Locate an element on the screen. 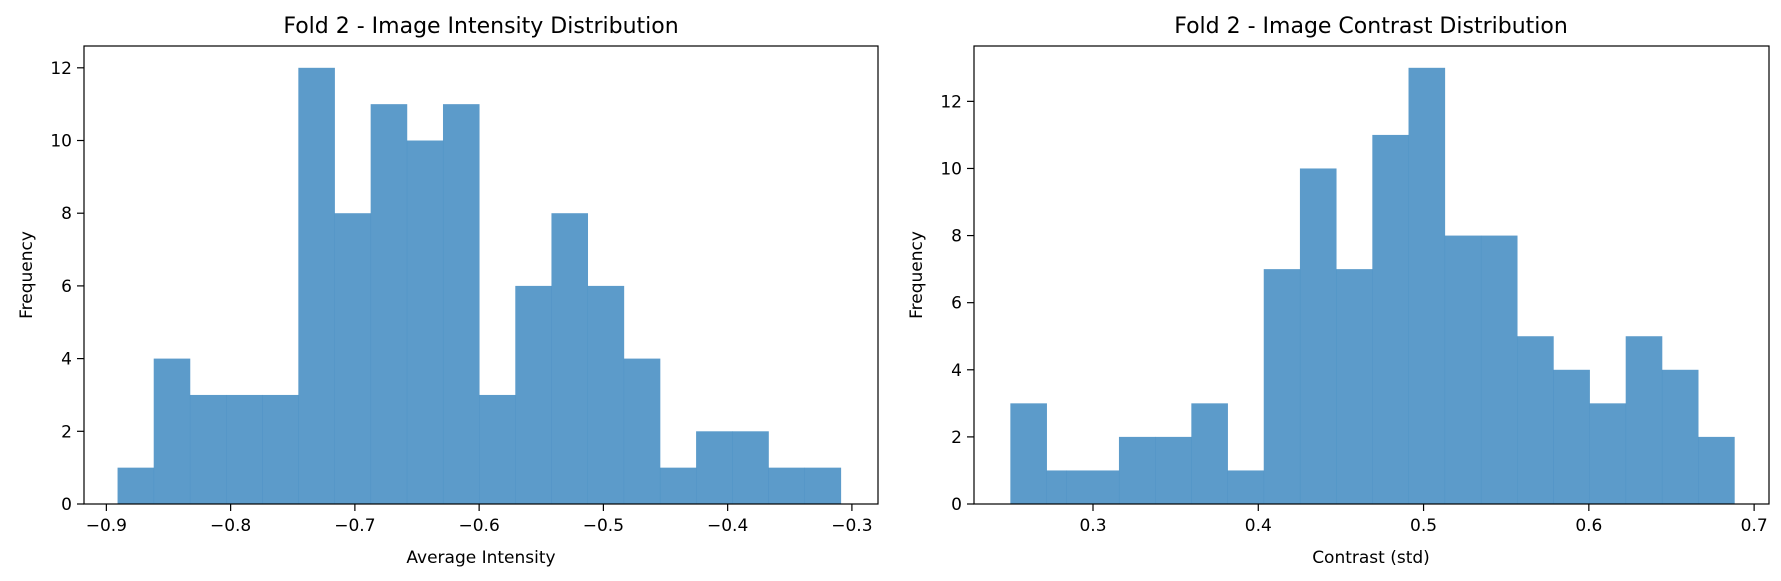  intensity-y-tick-label: 6 is located at coordinates (66, 287).